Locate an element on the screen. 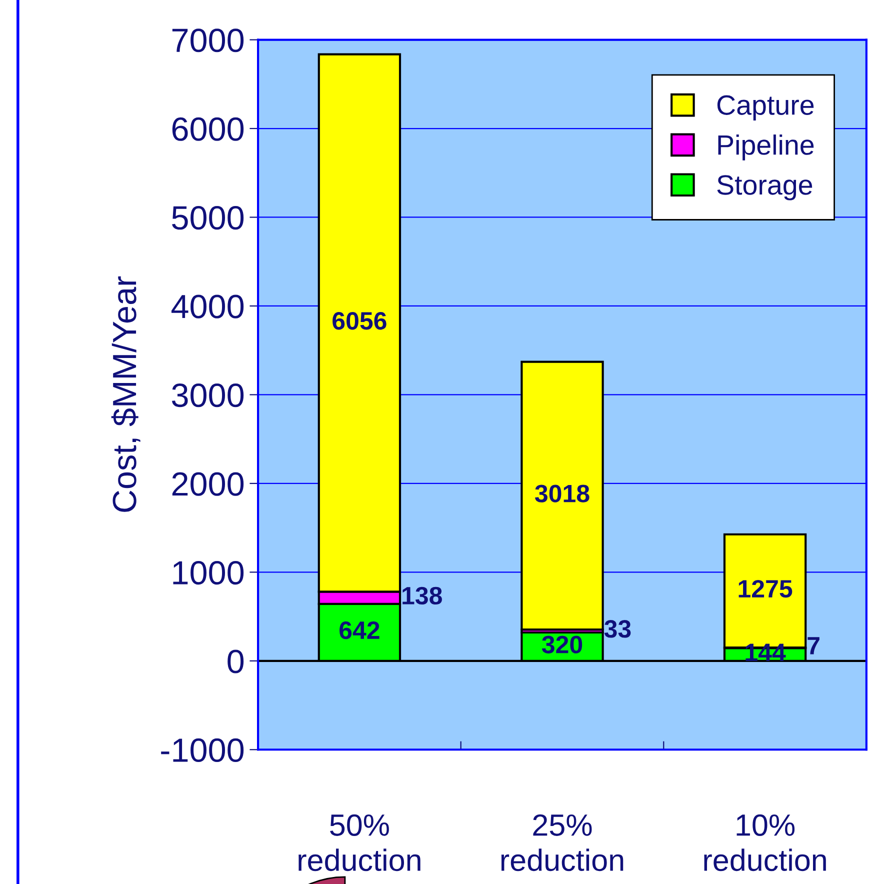 The height and width of the screenshot is (884, 896). data-label: 6056 is located at coordinates (359, 321).